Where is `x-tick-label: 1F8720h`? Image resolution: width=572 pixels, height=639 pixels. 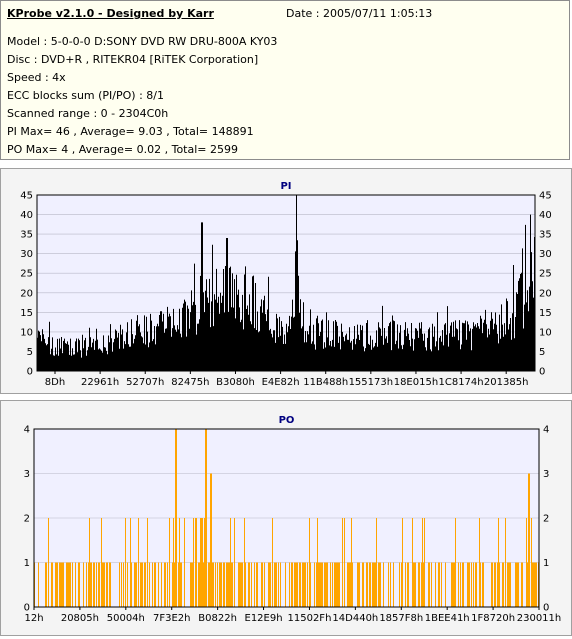
x-tick-label: 1F8720h is located at coordinates (493, 618).